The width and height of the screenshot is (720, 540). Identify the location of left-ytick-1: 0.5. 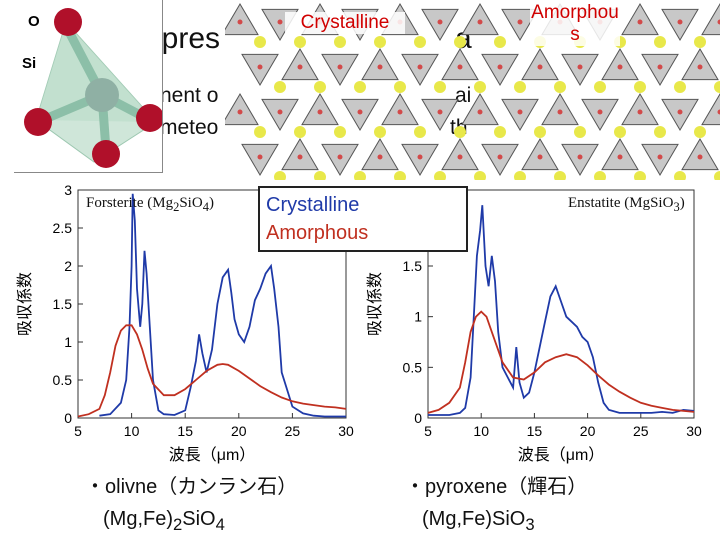
(63, 380).